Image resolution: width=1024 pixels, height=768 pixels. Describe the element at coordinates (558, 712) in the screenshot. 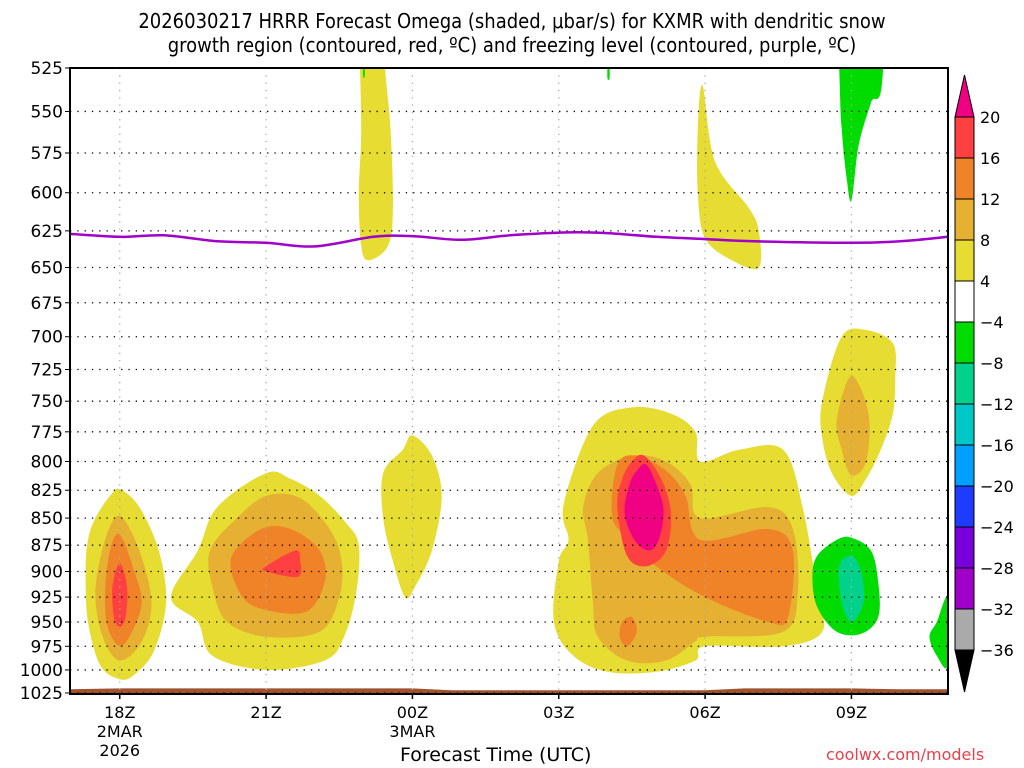

I see `x-tick-label: 03Z` at that location.